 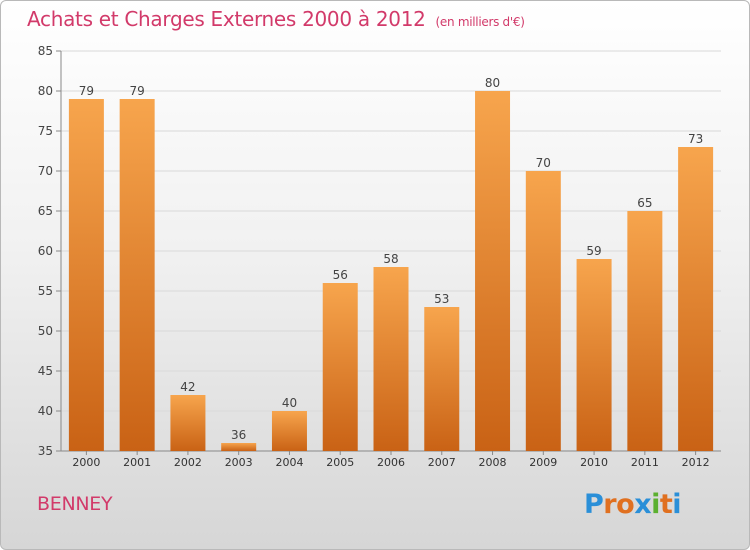 What do you see at coordinates (137, 275) in the screenshot?
I see `bar-2001` at bounding box center [137, 275].